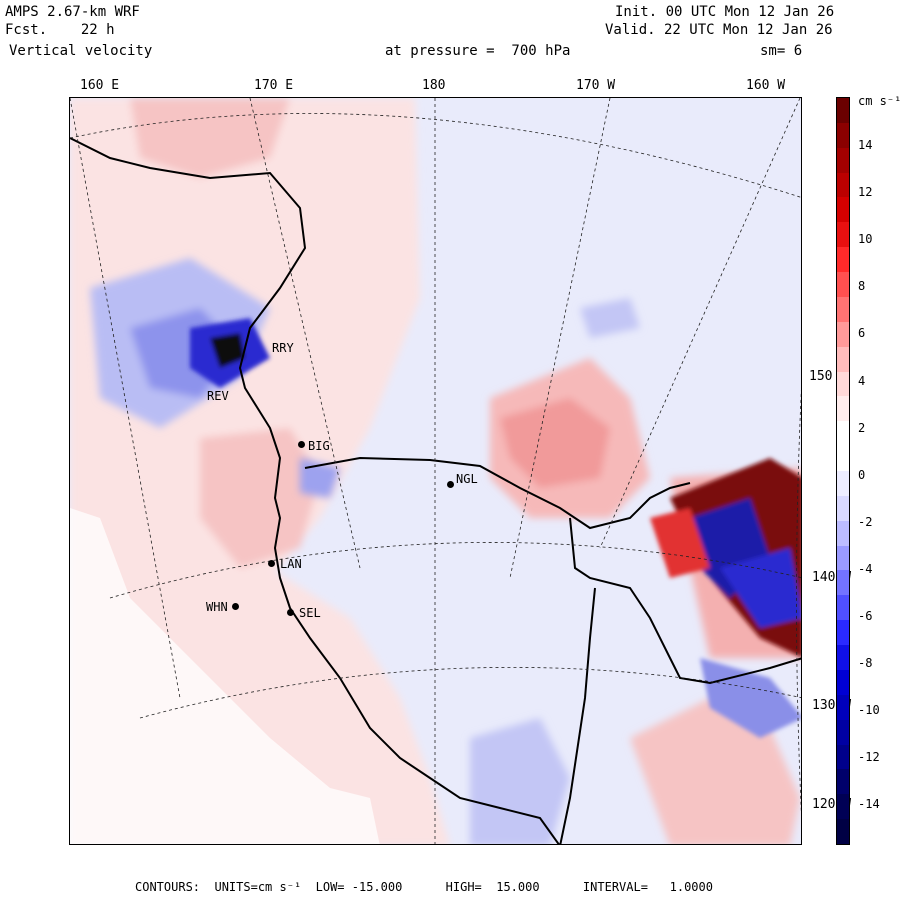  What do you see at coordinates (862, 333) in the screenshot?
I see `colorbar-tick-label: 6` at bounding box center [862, 333].